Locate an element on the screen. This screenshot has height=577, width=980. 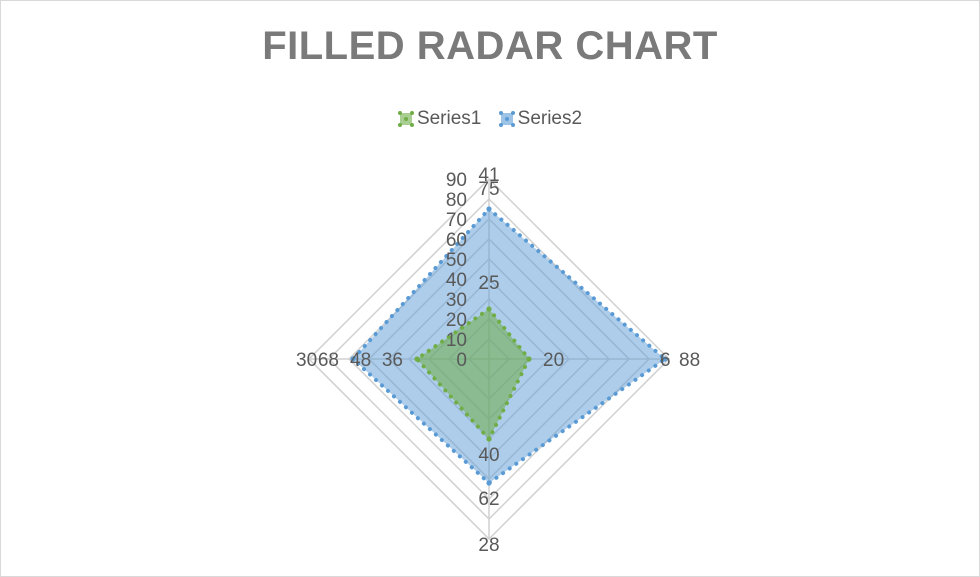
radial-tick-label: 50 is located at coordinates (456, 260).